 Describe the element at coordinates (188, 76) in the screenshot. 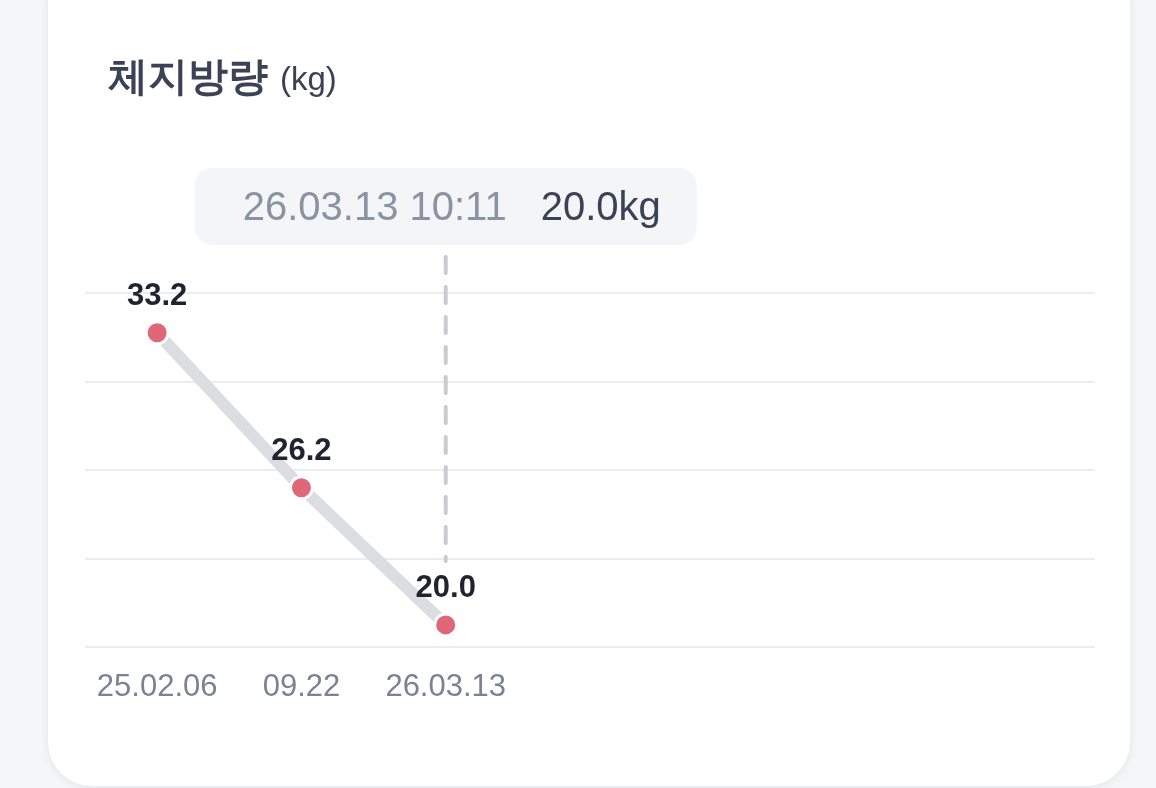

I see `chart-title: 체지방량` at that location.